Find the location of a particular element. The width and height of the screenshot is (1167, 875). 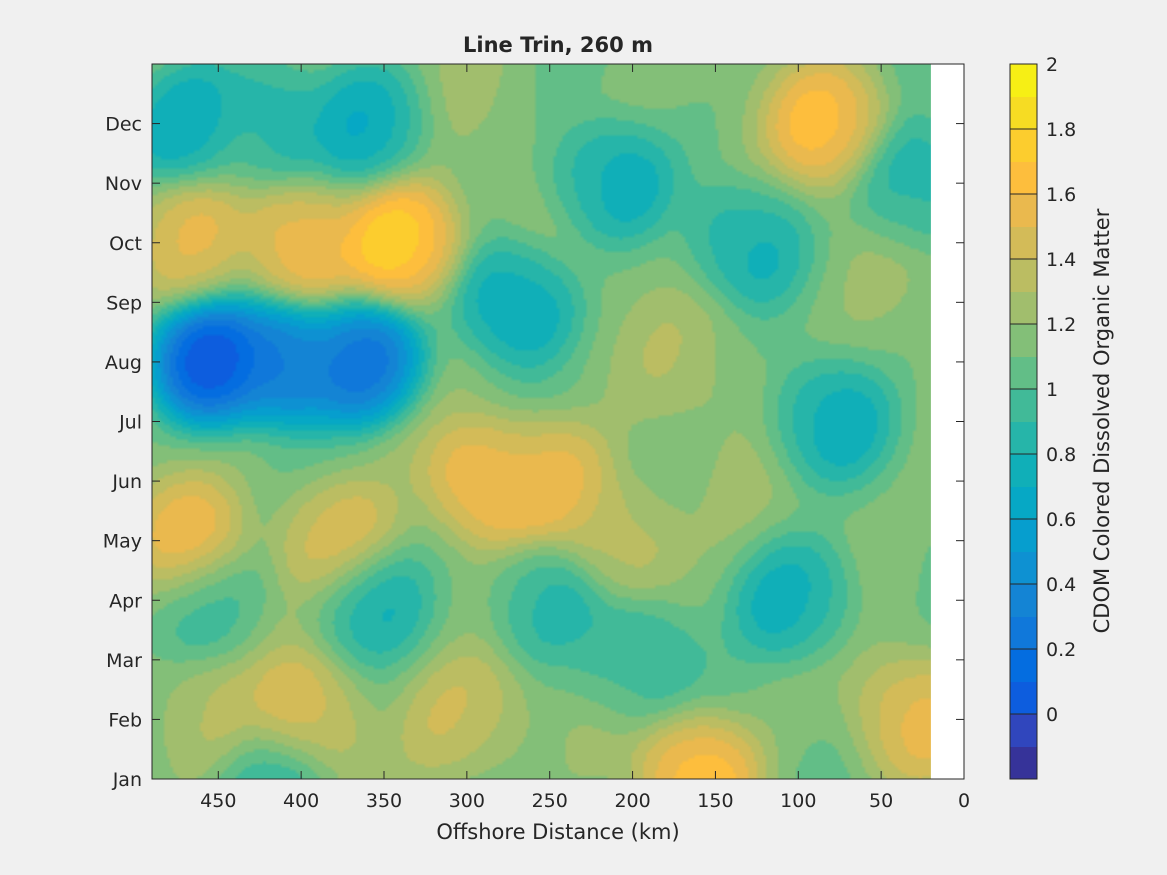

colorbar-bands is located at coordinates (1023, 422).